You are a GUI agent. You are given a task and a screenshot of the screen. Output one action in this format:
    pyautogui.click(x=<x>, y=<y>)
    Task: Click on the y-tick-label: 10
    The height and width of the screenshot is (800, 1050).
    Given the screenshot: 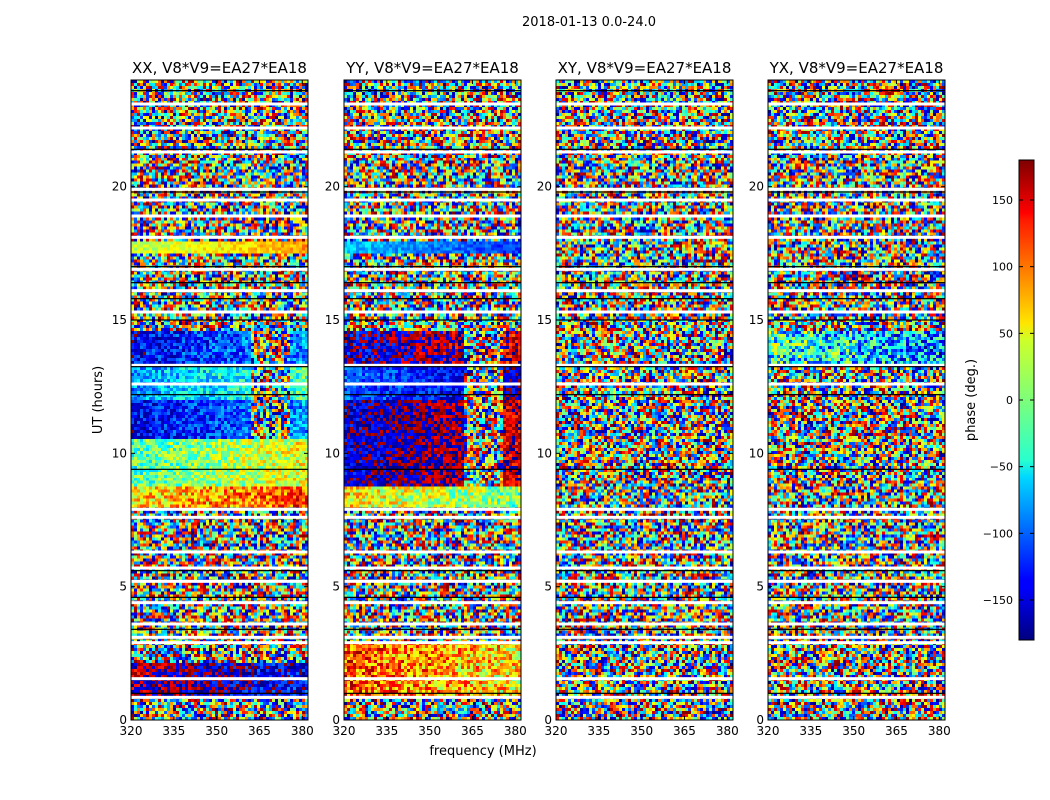 What is the action you would take?
    pyautogui.click(x=332, y=453)
    